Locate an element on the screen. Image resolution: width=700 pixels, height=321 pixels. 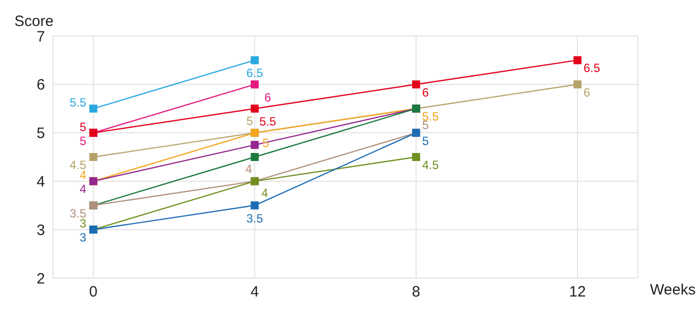
x-tick-label: 8 is located at coordinates (416, 292).